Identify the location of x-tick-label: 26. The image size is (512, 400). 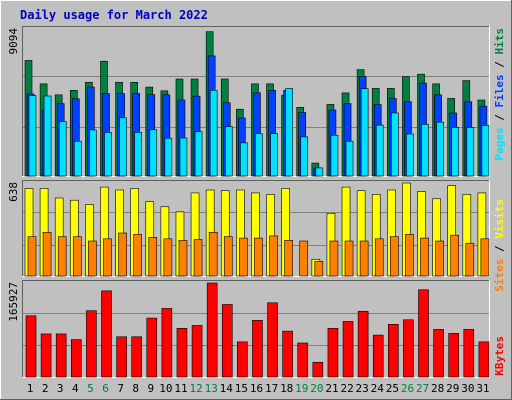
(407, 388).